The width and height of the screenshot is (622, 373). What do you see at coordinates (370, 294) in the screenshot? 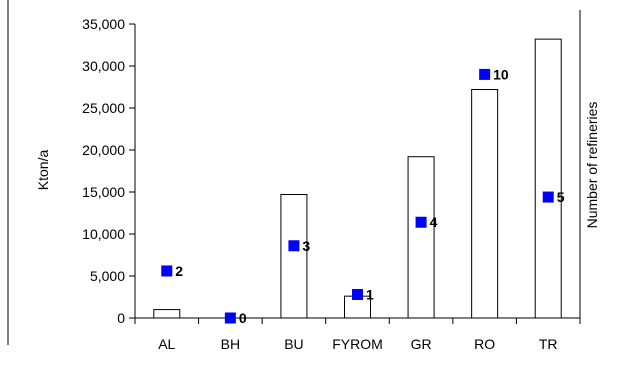
I see `data-label: 1` at bounding box center [370, 294].